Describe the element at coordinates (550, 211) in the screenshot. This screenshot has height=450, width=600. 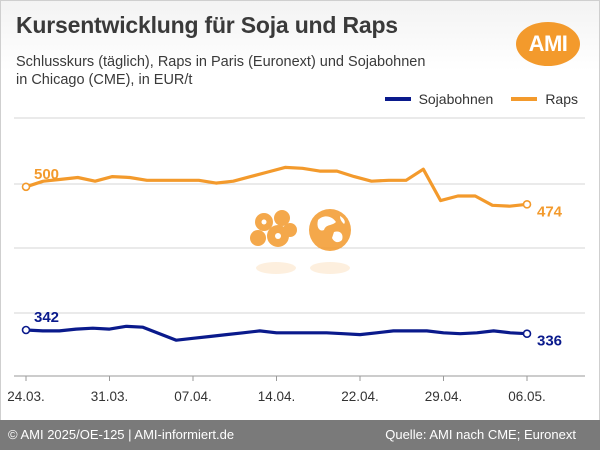
I see `end-value-label: 474` at that location.